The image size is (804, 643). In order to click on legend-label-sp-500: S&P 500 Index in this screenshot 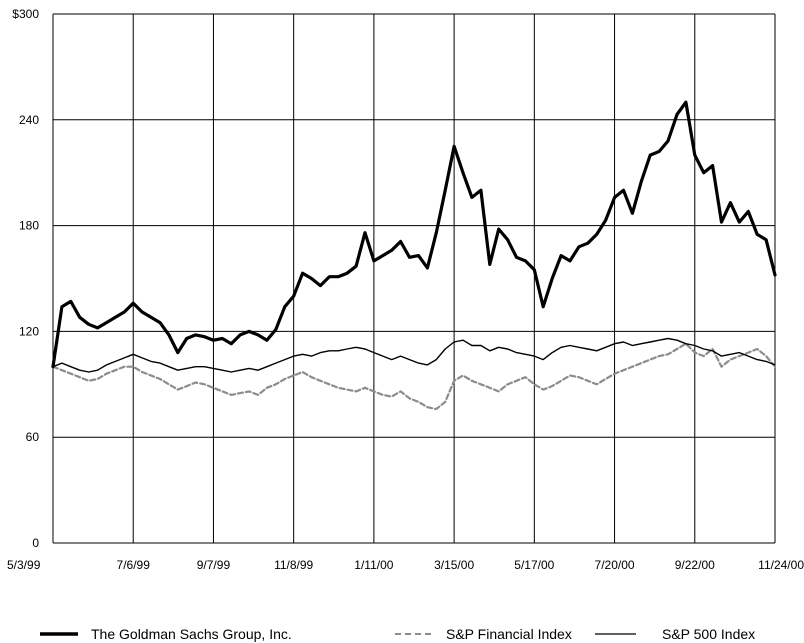, I will do `click(708, 634)`.